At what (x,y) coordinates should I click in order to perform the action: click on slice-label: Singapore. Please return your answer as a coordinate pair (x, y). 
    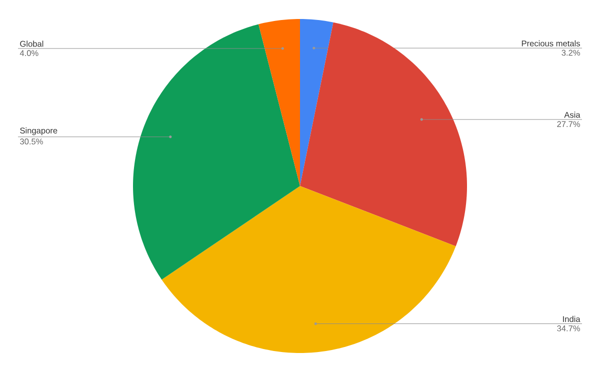
    Looking at the image, I should click on (39, 131).